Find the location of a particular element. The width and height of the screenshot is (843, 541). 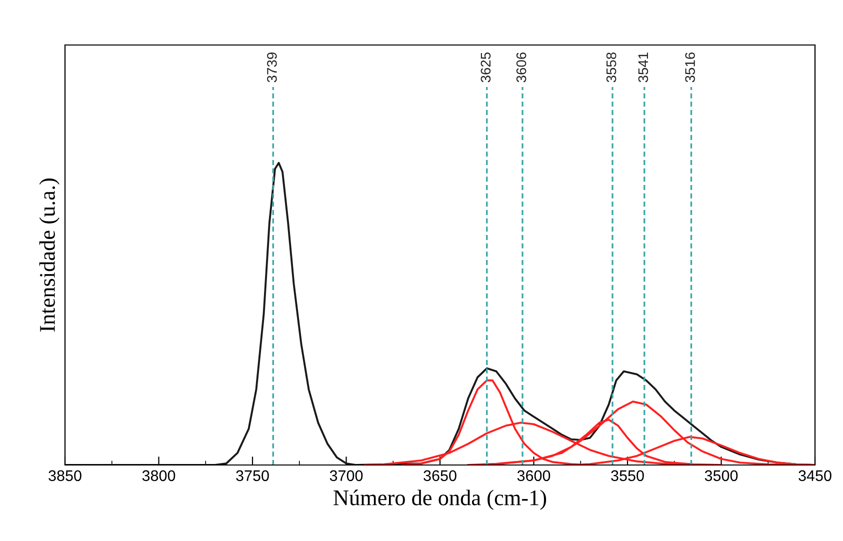

ref-line-label: 3625 is located at coordinates (485, 67).